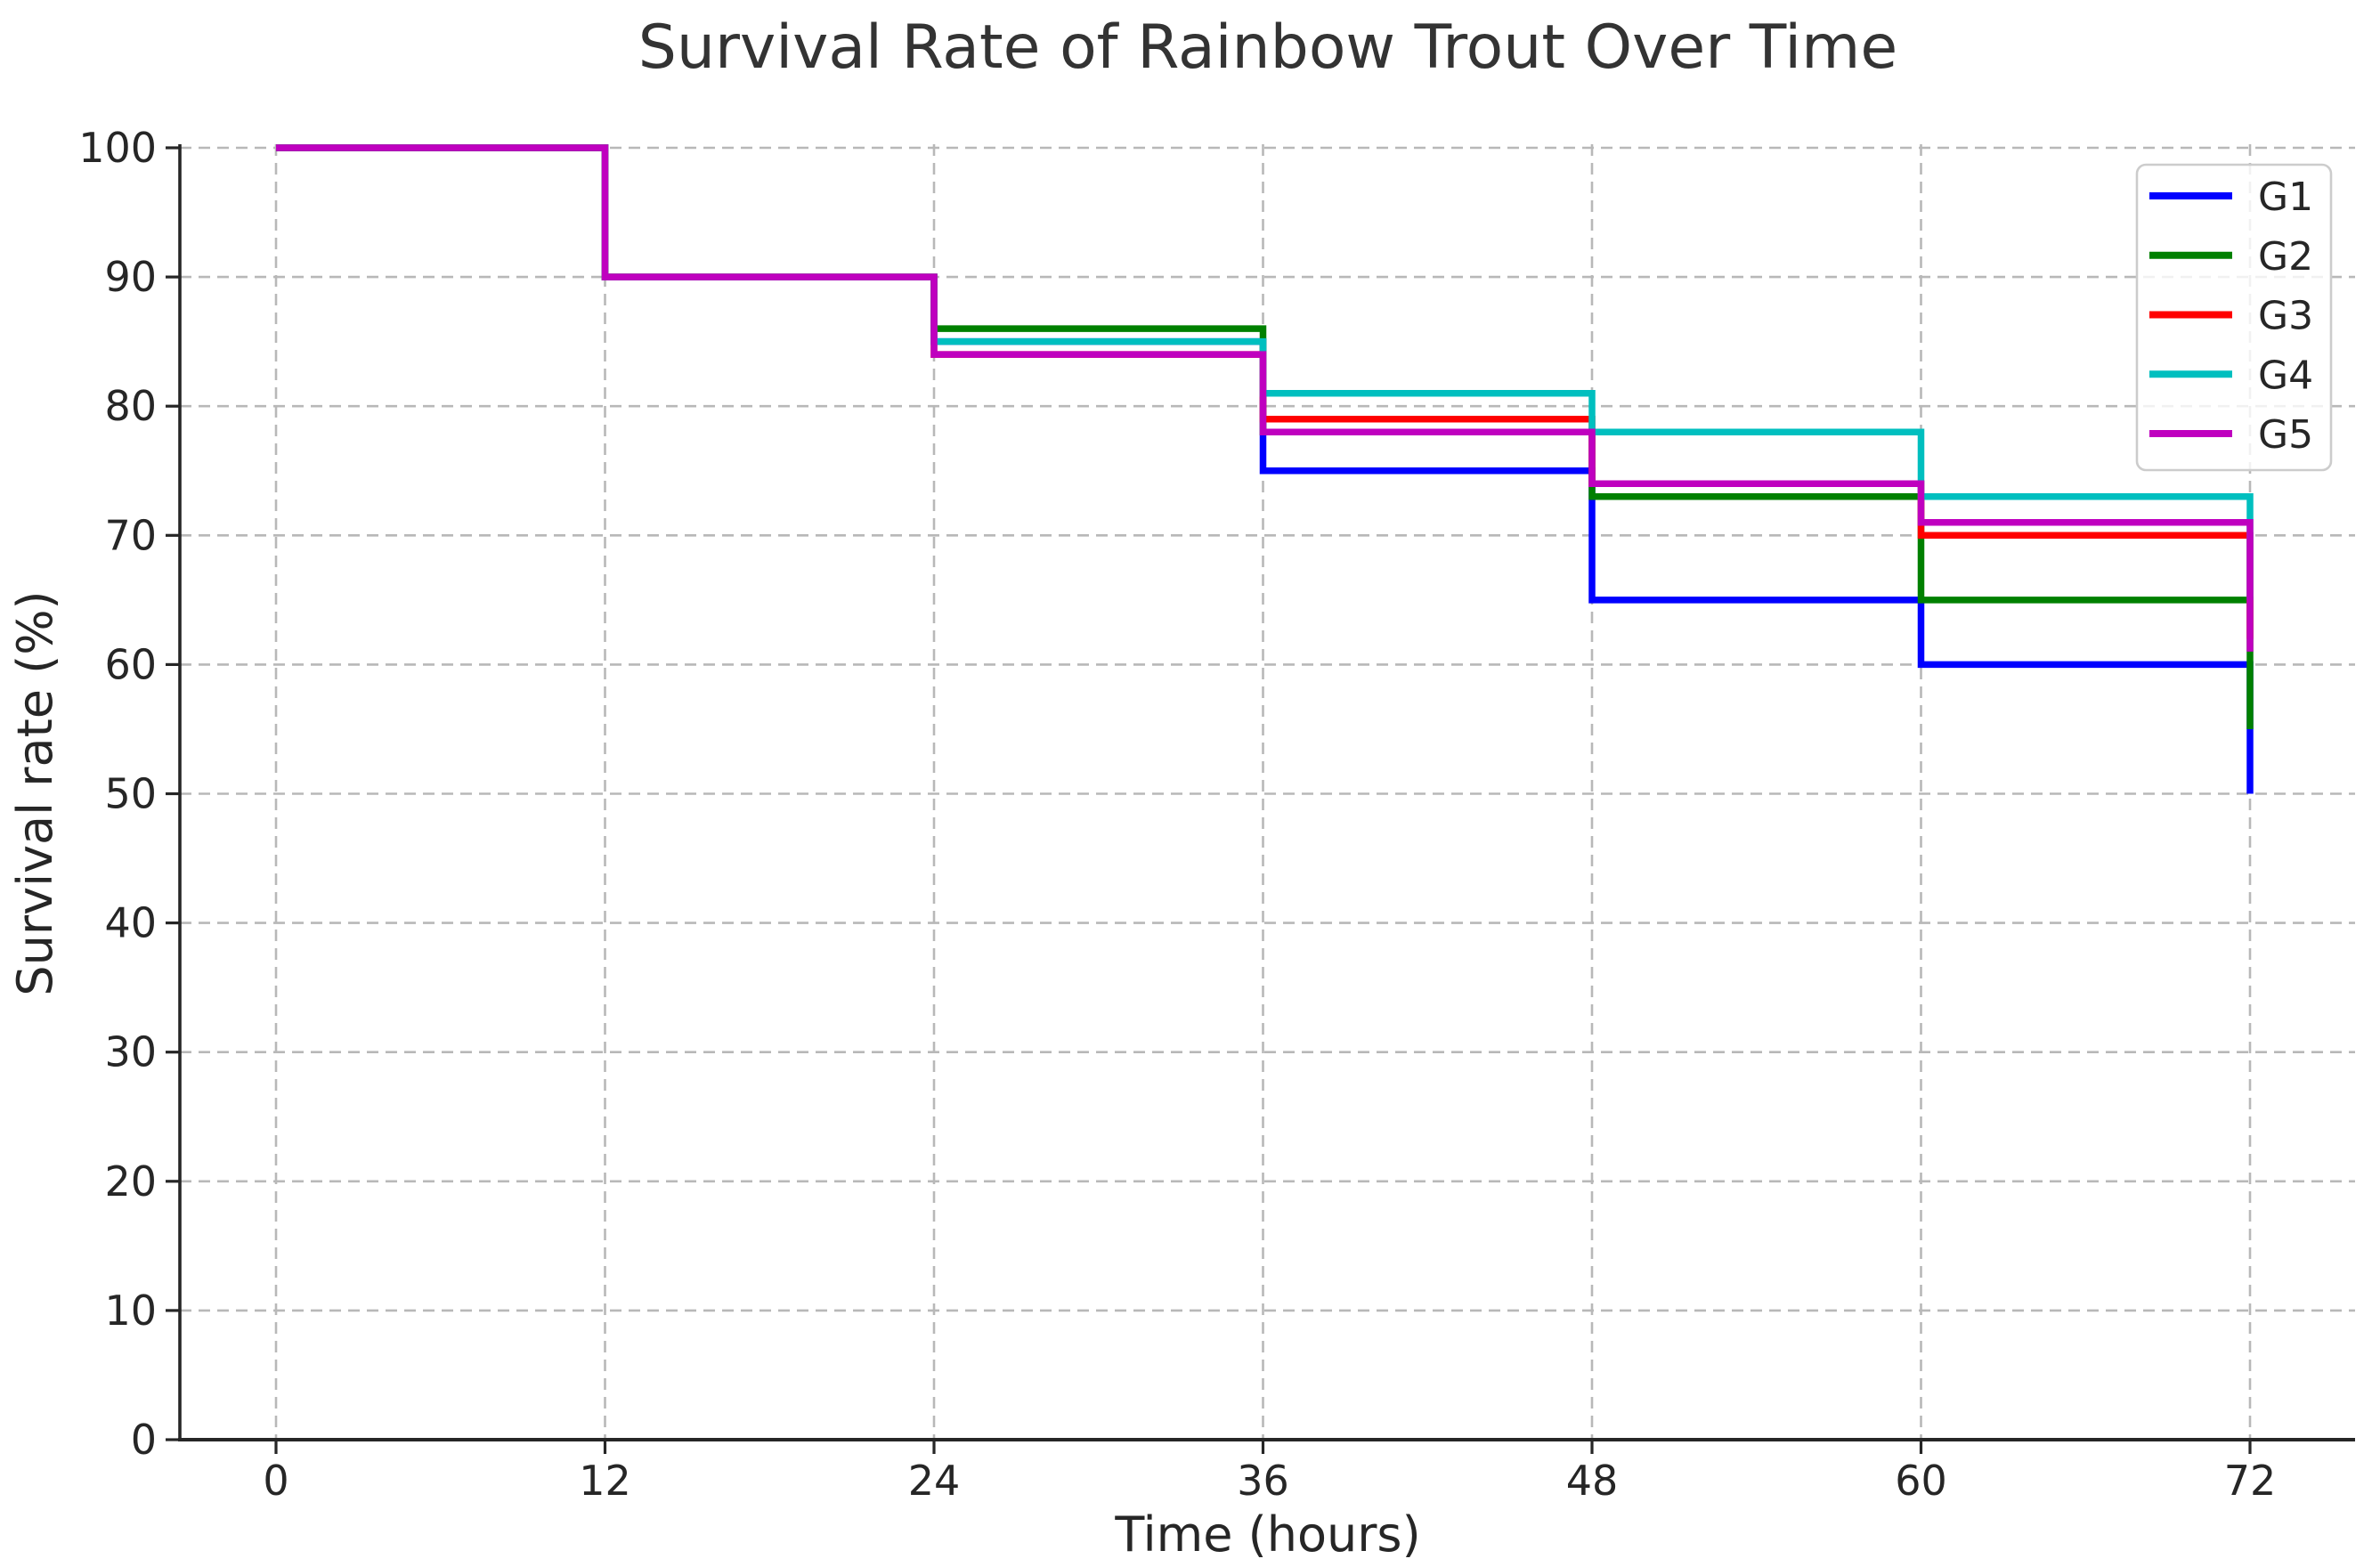  I want to click on x-tick-label: 60, so click(1921, 1481).